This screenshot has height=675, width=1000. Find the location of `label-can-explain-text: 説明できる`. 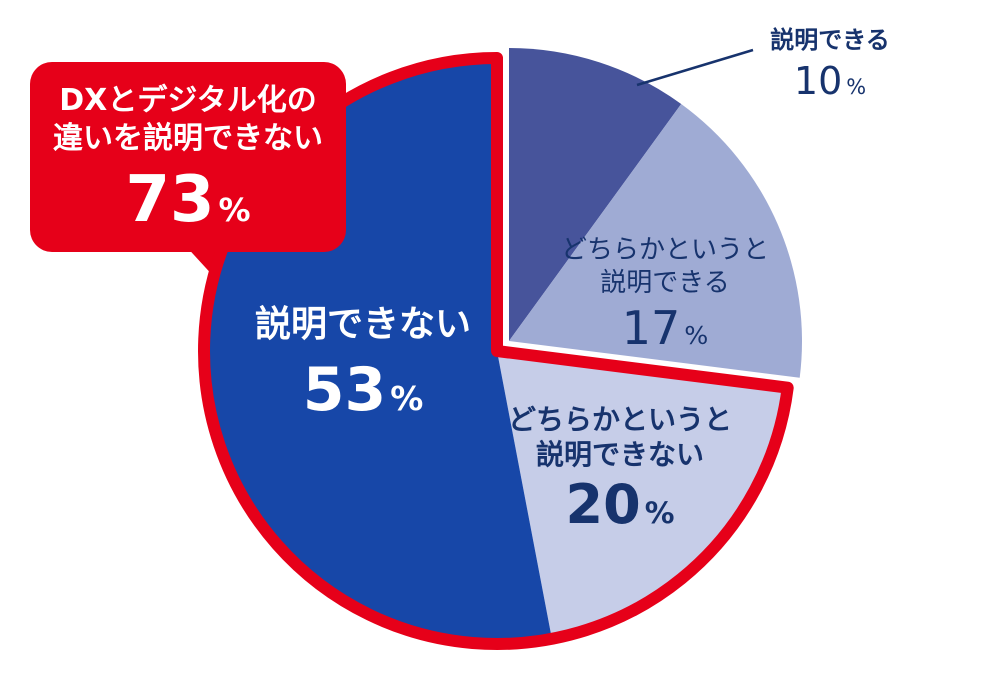

label-can-explain-text: 説明できる is located at coordinates (830, 40).